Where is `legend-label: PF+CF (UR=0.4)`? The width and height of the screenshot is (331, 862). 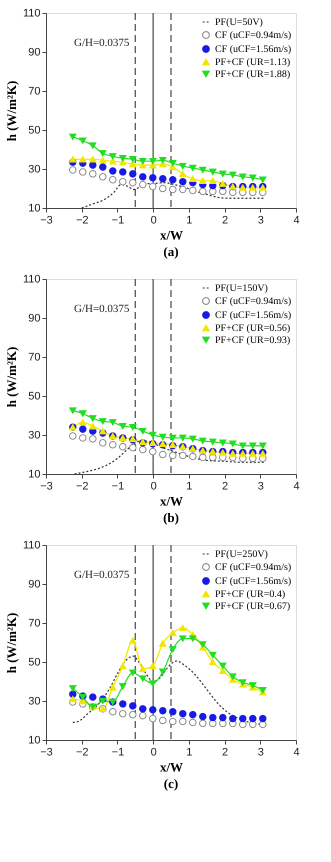 legend-label: PF+CF (UR=0.4) is located at coordinates (250, 594).